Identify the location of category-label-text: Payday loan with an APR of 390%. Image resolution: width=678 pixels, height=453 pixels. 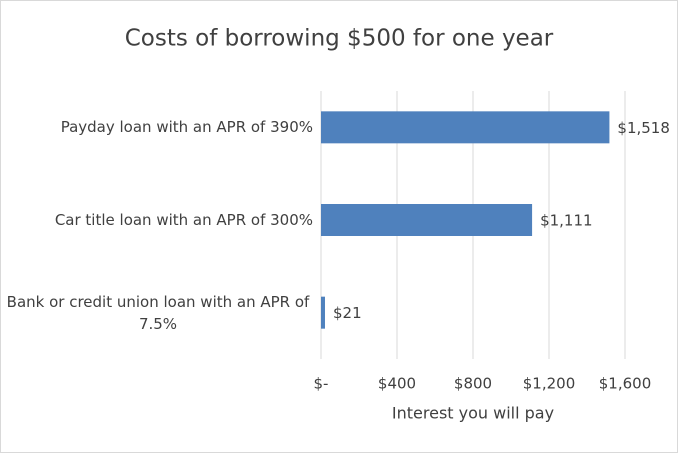
(186, 127).